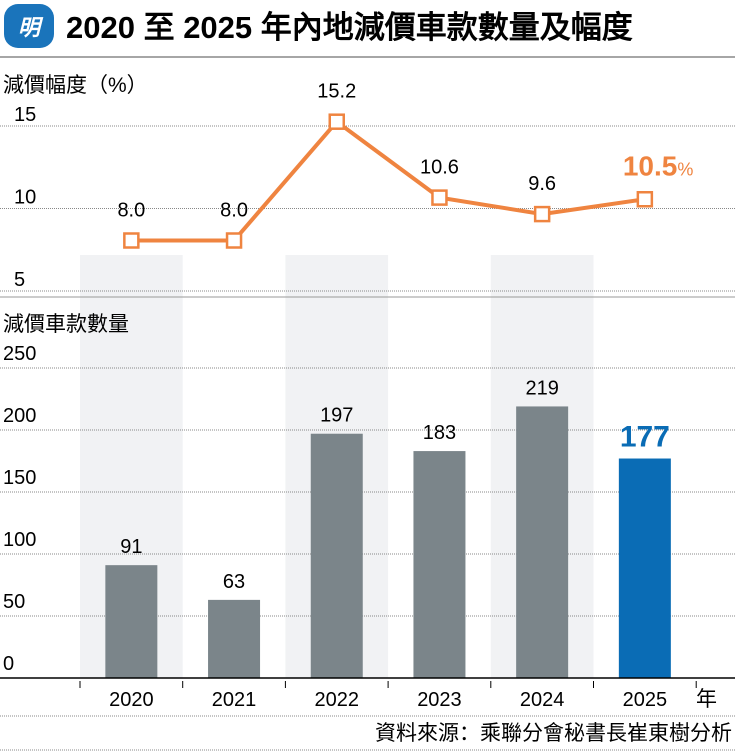 The height and width of the screenshot is (752, 735). Describe the element at coordinates (19, 280) in the screenshot. I see `y-tick-label: 5` at that location.